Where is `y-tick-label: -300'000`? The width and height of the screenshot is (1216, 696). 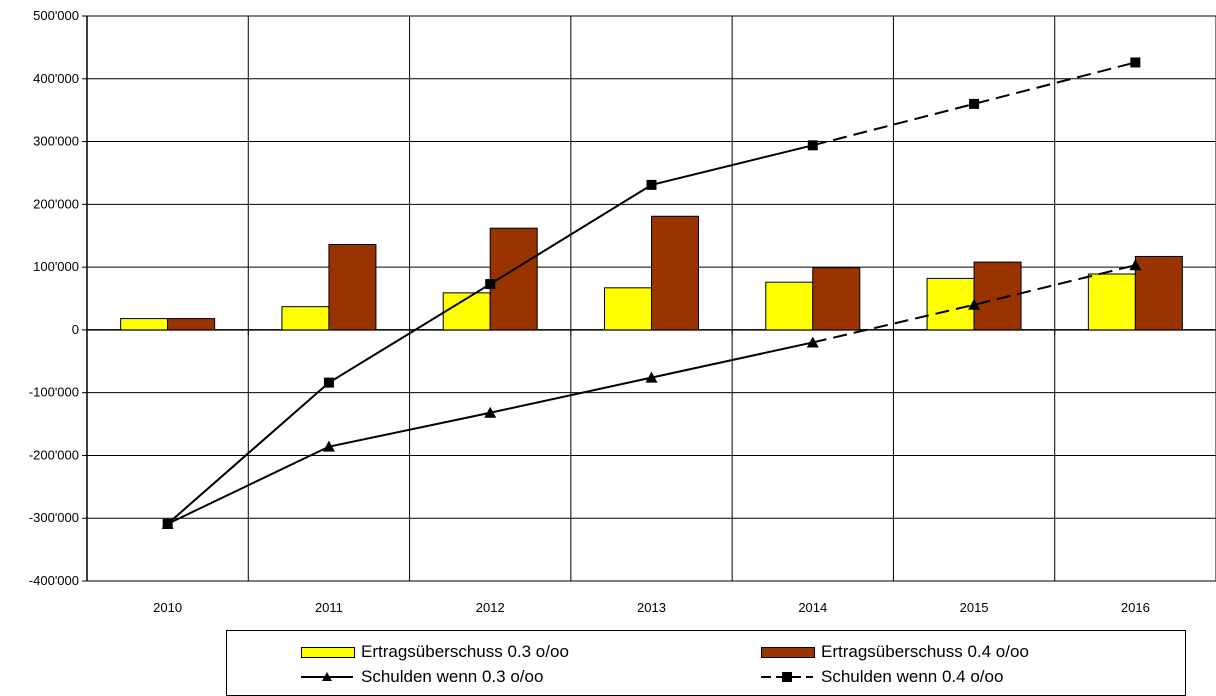 y-tick-label: -300'000 is located at coordinates (54, 517).